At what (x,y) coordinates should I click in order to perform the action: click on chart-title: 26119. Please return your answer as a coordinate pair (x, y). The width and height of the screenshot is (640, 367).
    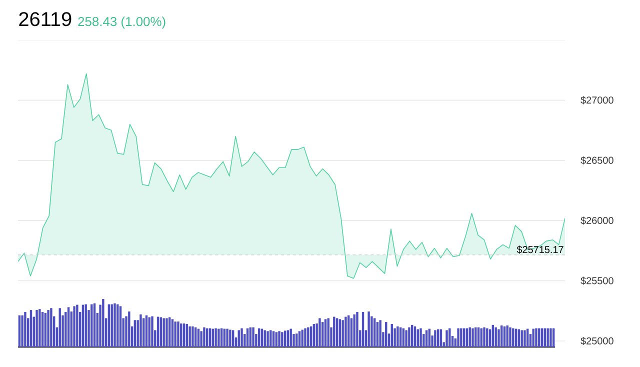
    Looking at the image, I should click on (45, 19).